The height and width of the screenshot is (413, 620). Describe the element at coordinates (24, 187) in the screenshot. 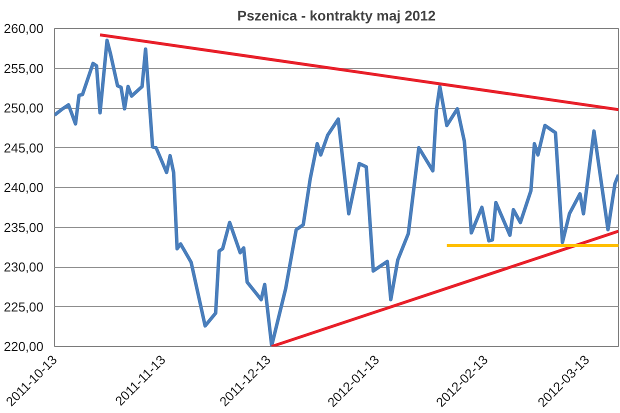

I see `y-tick-label: 240,00` at that location.